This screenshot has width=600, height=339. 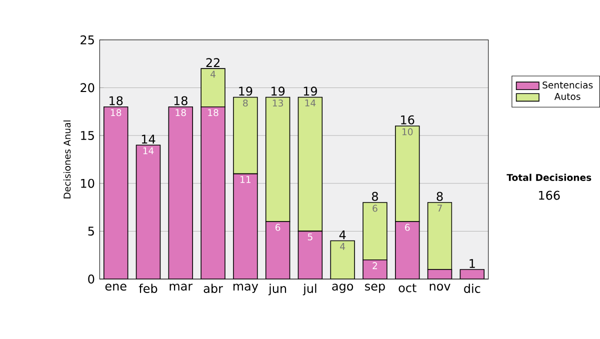 What do you see at coordinates (87, 135) in the screenshot?
I see `y-tick-label: 15` at bounding box center [87, 135].